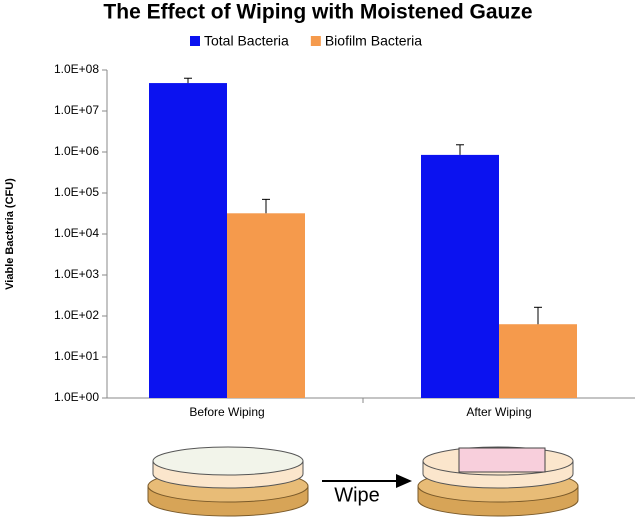 The image size is (636, 528). Describe the element at coordinates (76, 233) in the screenshot. I see `y-tick-label: 1.0E+04` at that location.